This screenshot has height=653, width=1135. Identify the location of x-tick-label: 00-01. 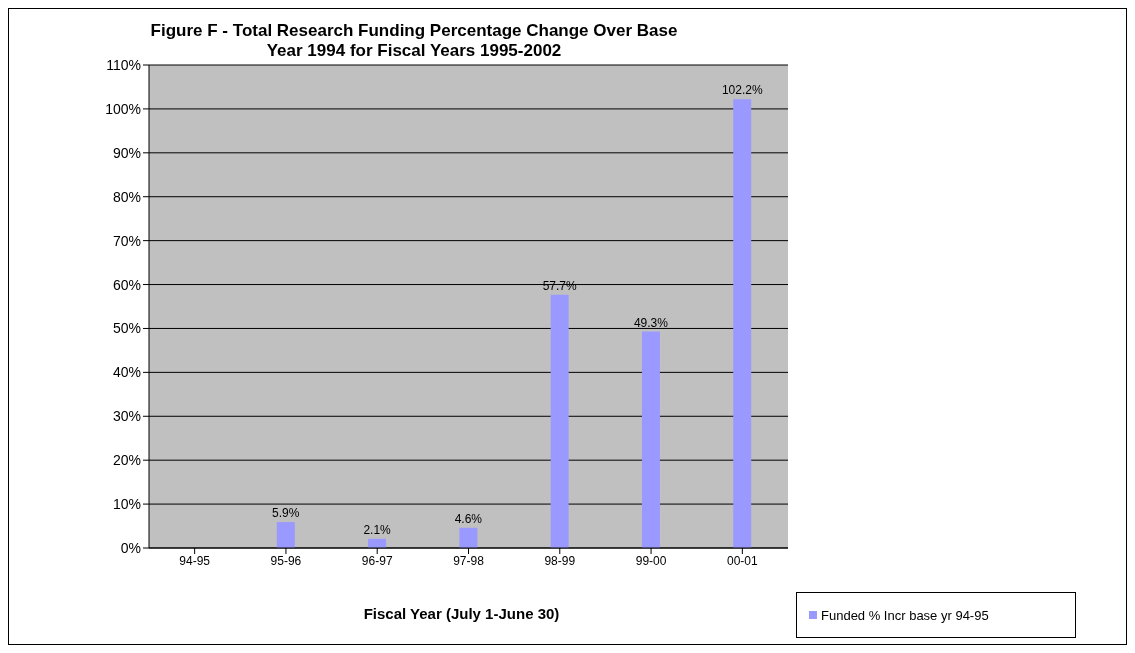
(743, 560).